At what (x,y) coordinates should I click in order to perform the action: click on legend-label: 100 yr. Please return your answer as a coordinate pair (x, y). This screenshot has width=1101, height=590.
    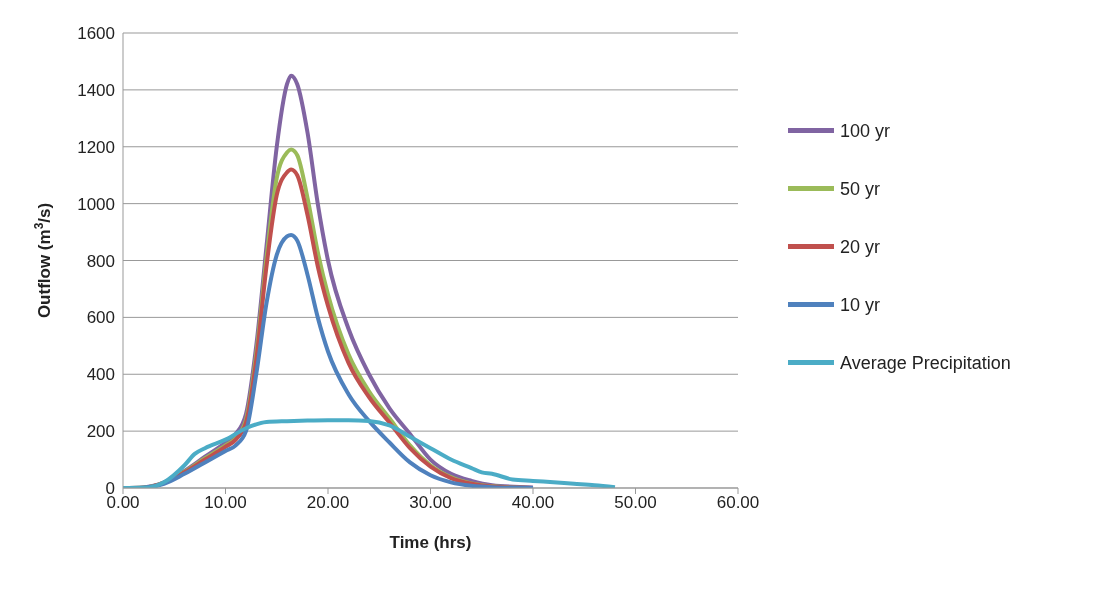
    Looking at the image, I should click on (865, 131).